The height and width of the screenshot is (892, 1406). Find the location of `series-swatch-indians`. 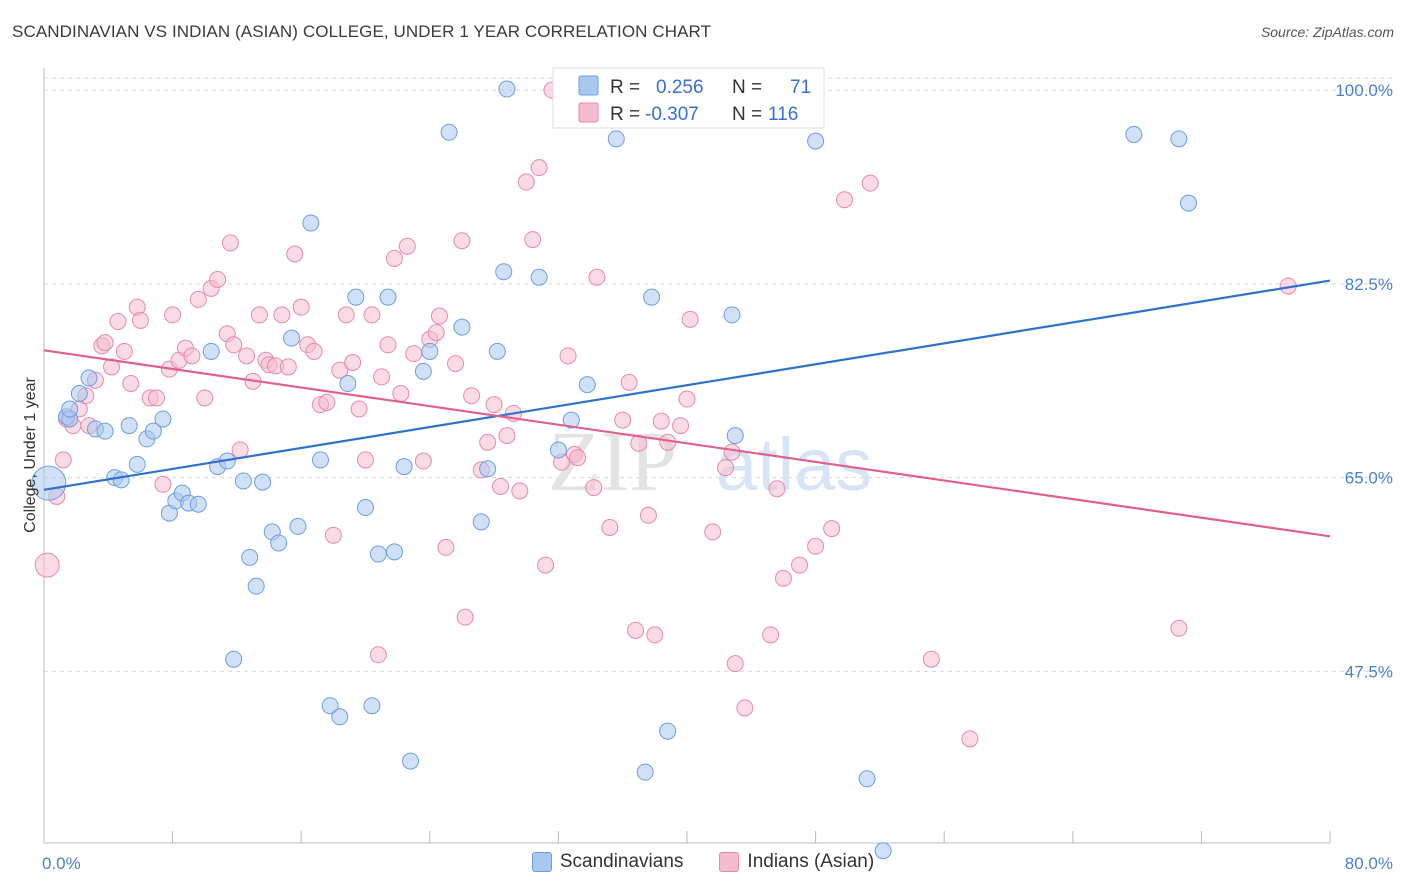

series-swatch-indians is located at coordinates (729, 862).